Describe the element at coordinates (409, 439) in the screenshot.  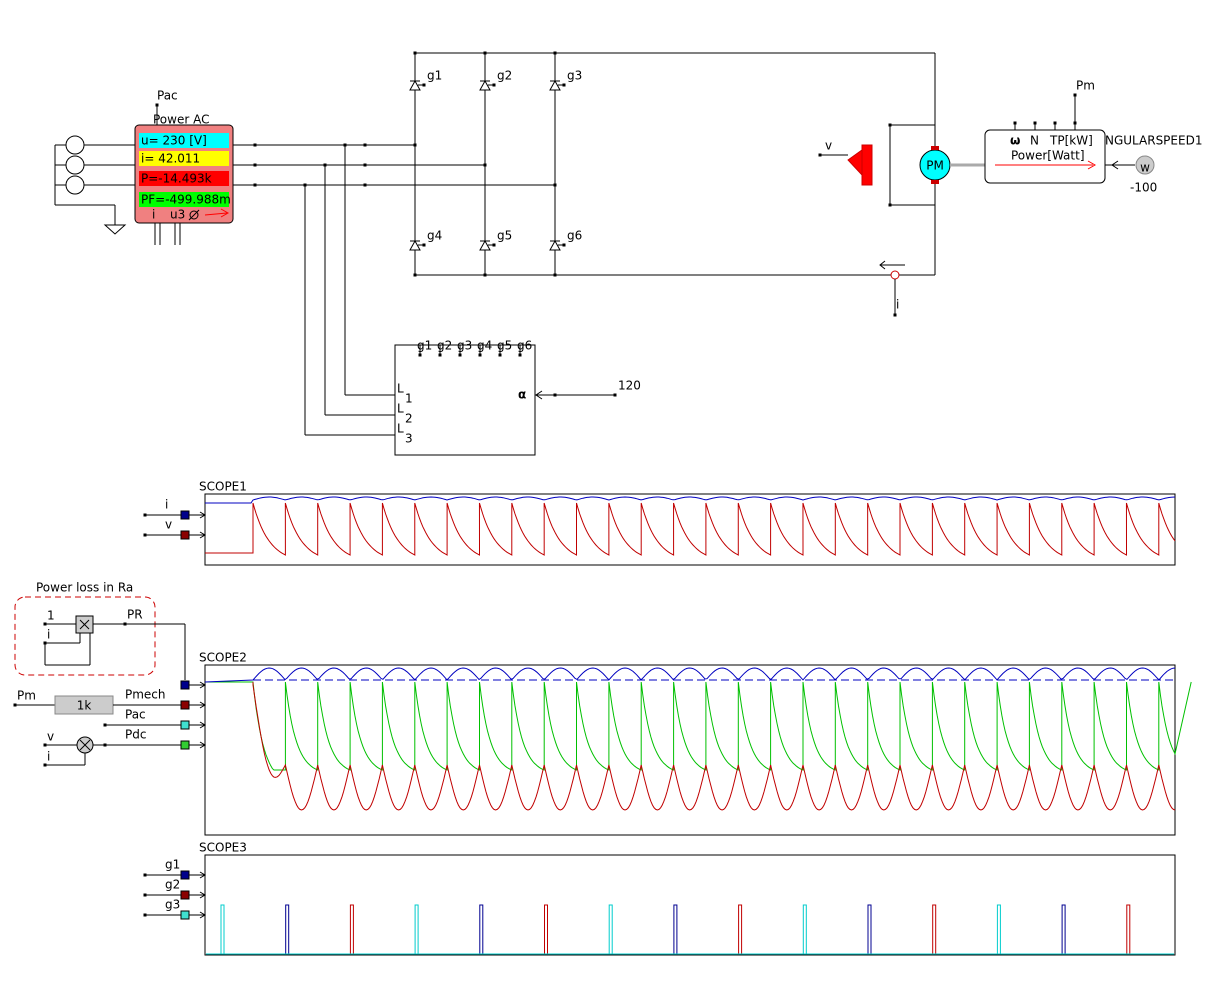
I see `label: 3` at that location.